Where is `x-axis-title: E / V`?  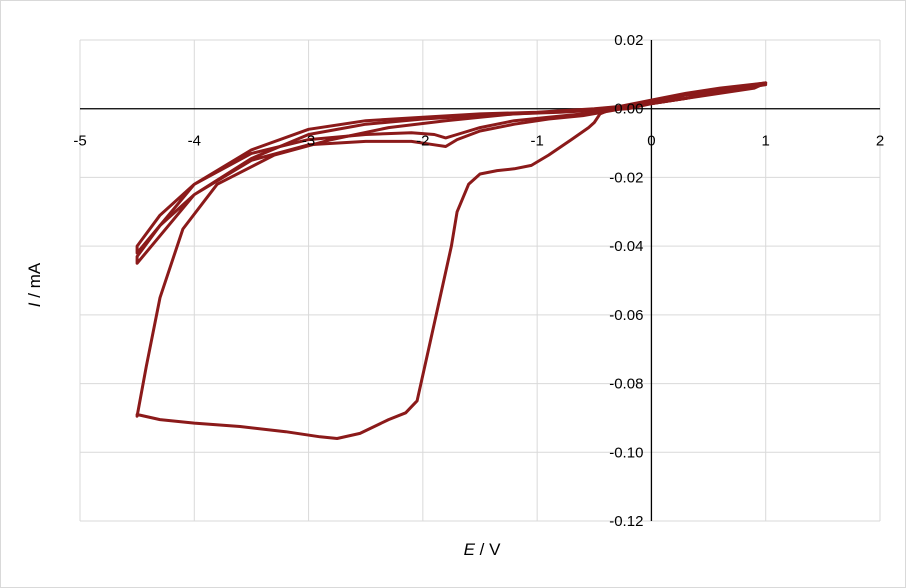 x-axis-title: E / V is located at coordinates (483, 549).